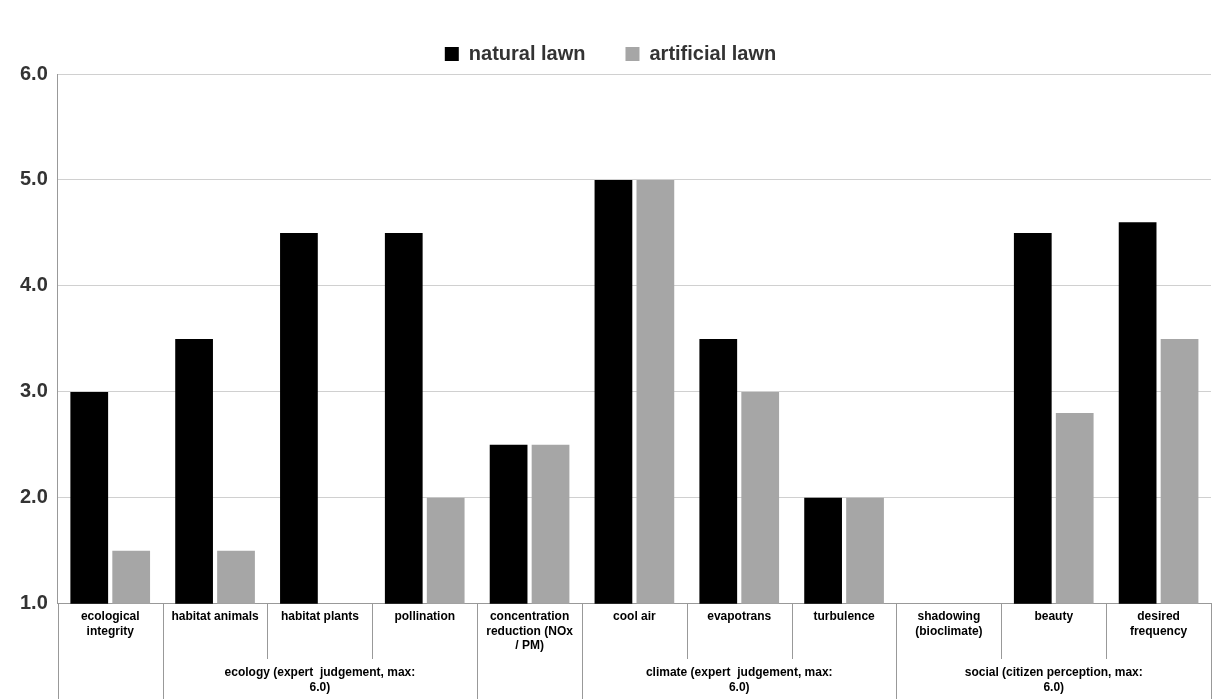 This screenshot has width=1219, height=699. Describe the element at coordinates (215, 616) in the screenshot. I see `x-tick-label: habitat animals` at that location.